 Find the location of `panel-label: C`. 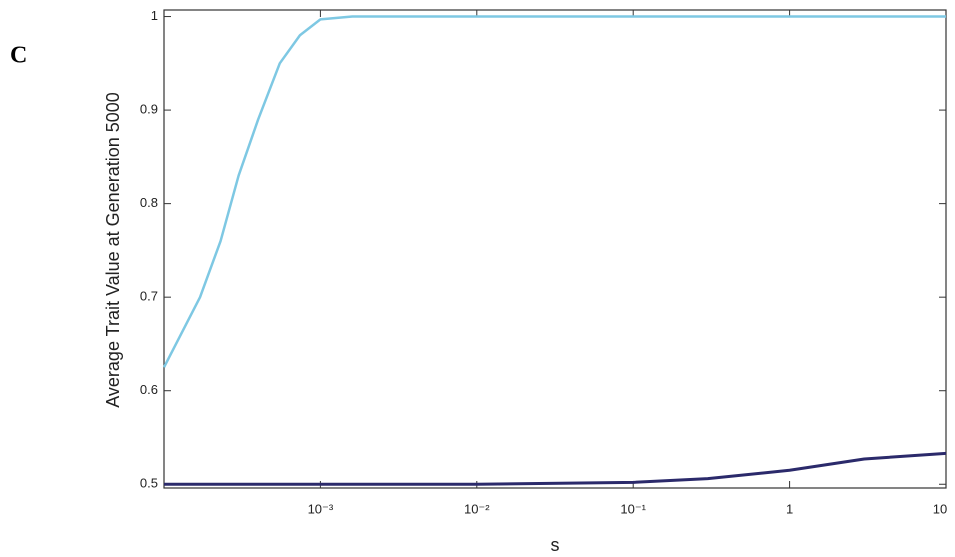

panel-label: C is located at coordinates (18, 56).